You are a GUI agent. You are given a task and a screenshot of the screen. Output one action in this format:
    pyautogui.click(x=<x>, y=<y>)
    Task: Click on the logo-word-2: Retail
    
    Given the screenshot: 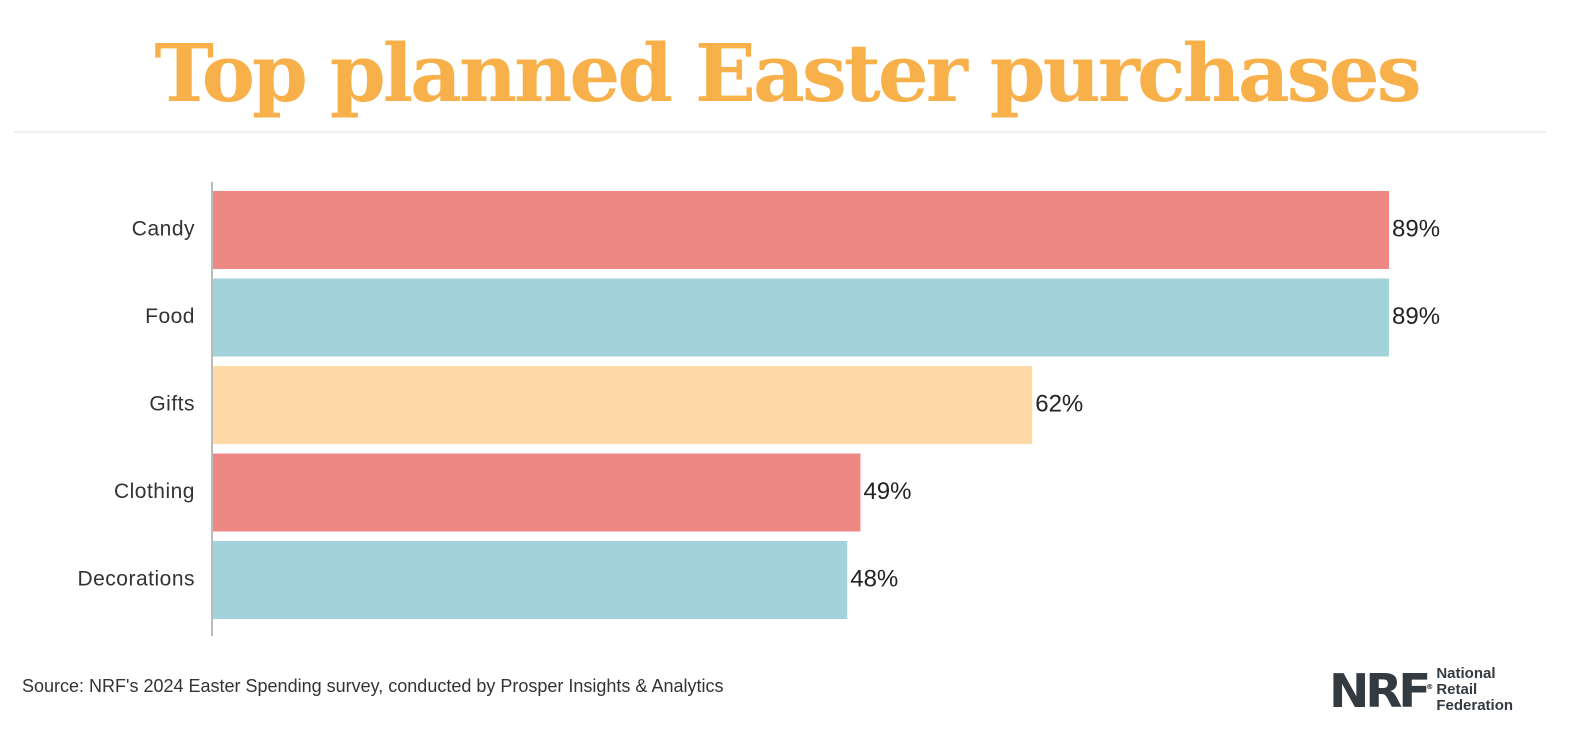 What is the action you would take?
    pyautogui.click(x=1457, y=689)
    